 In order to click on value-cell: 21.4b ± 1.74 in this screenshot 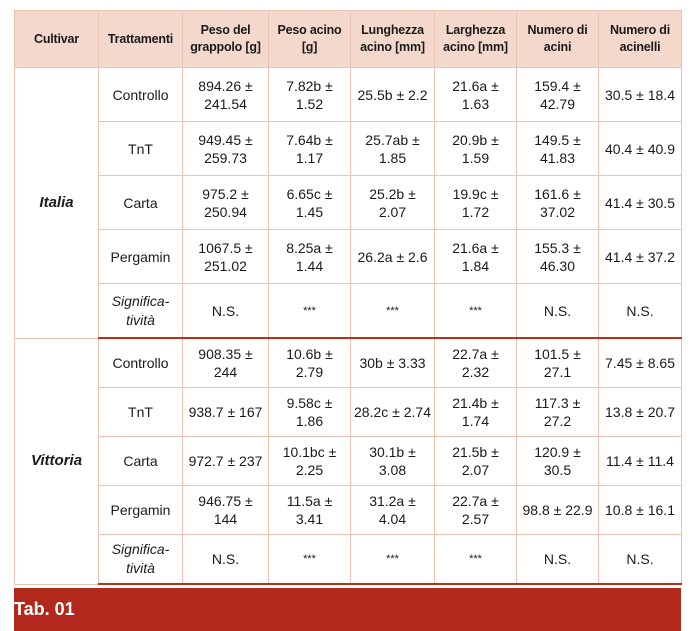, I will do `click(475, 412)`.